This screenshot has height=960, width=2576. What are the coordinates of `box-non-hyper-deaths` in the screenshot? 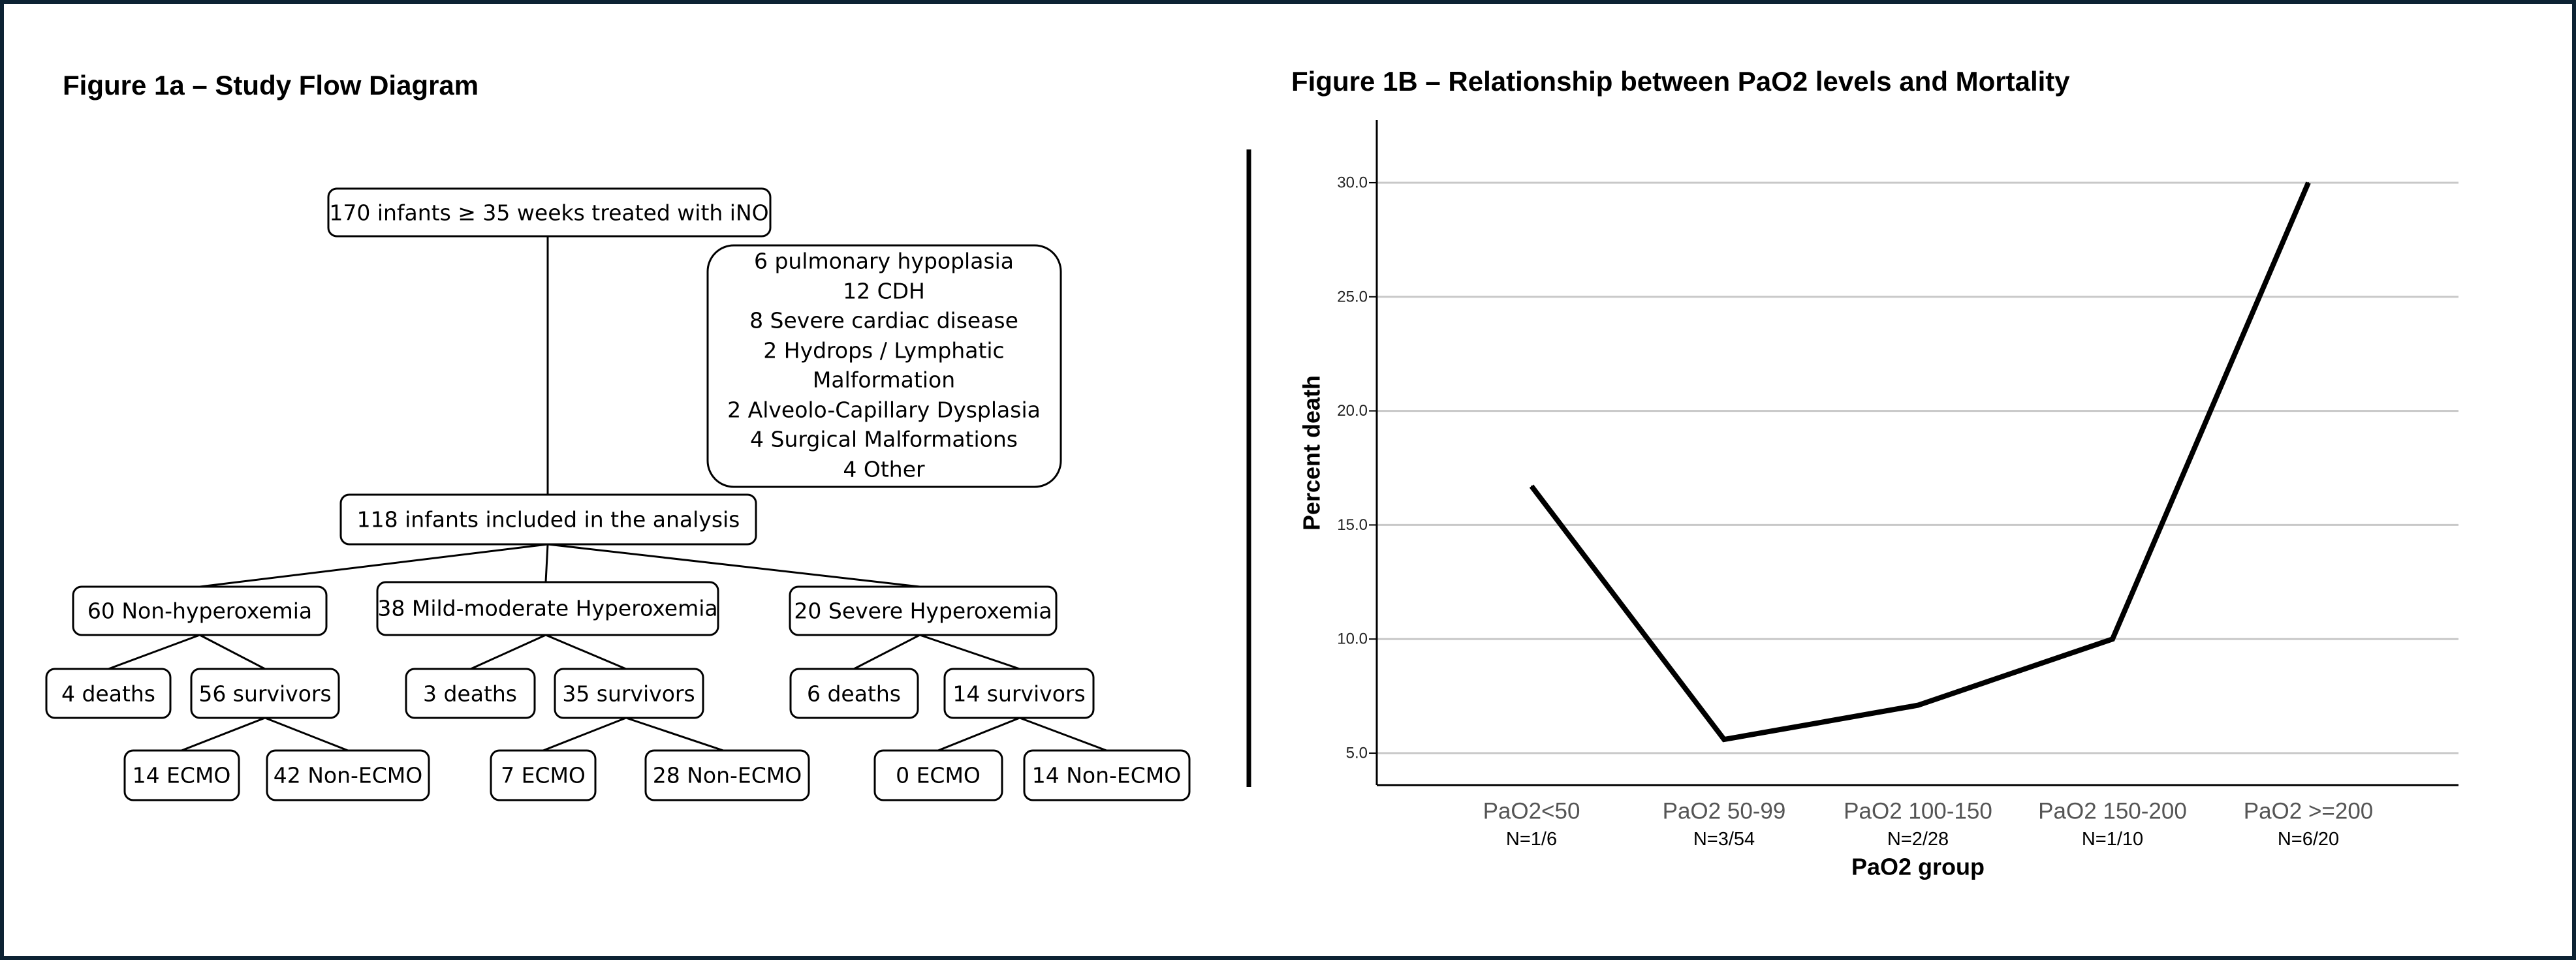 It's located at (109, 693).